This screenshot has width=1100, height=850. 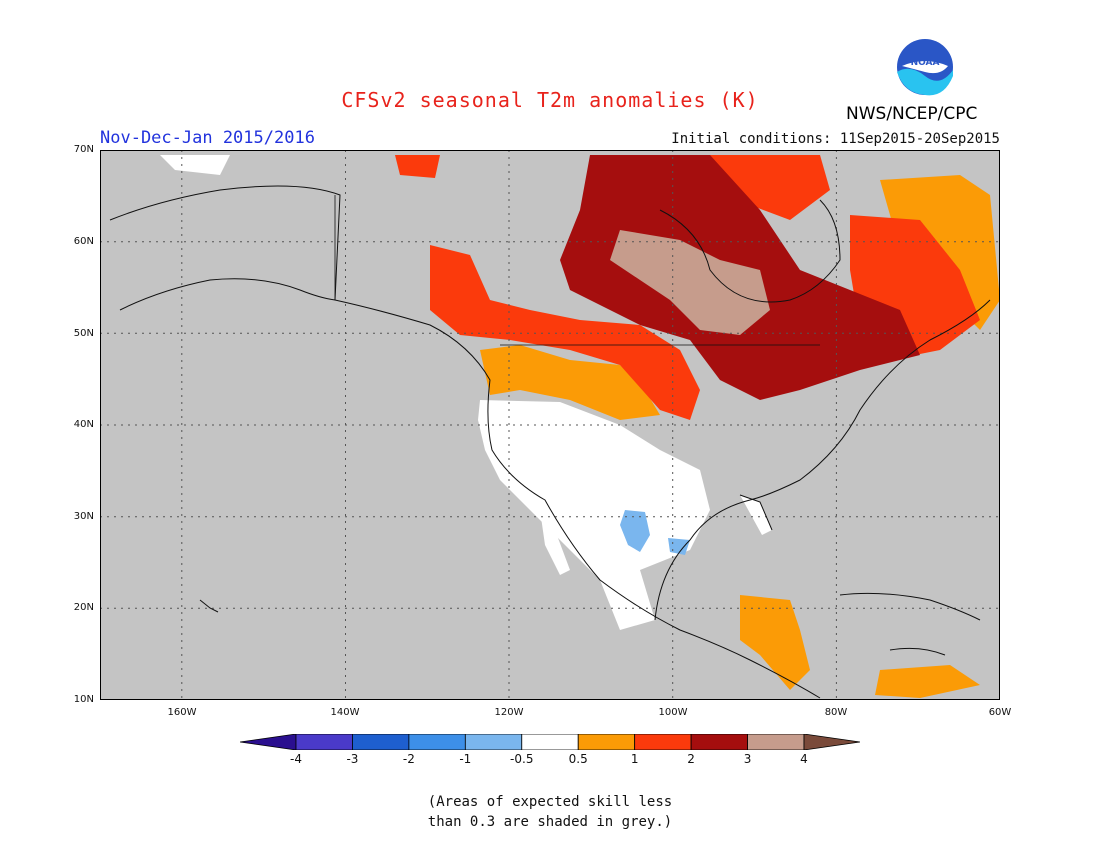 I want to click on lat-label-70n: 70N, so click(x=83, y=149).